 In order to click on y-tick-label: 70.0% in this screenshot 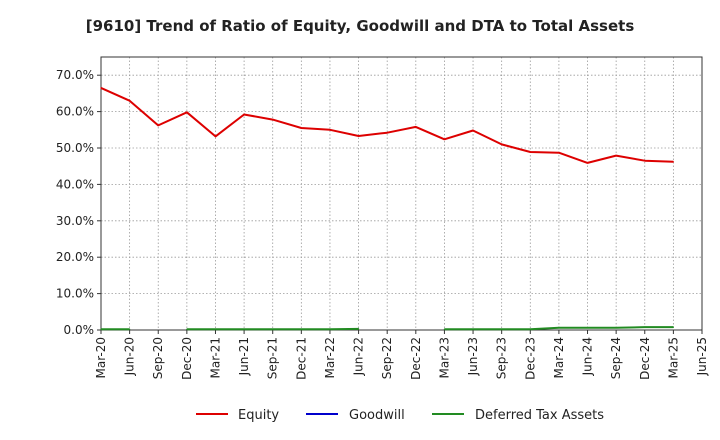, I will do `click(75, 75)`.